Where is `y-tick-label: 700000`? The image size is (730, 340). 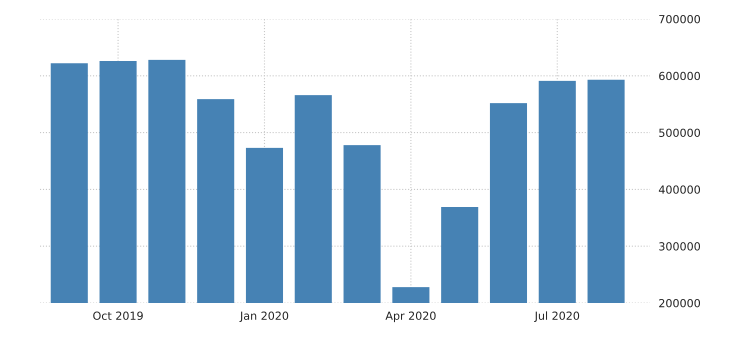 y-tick-label: 700000 is located at coordinates (679, 19).